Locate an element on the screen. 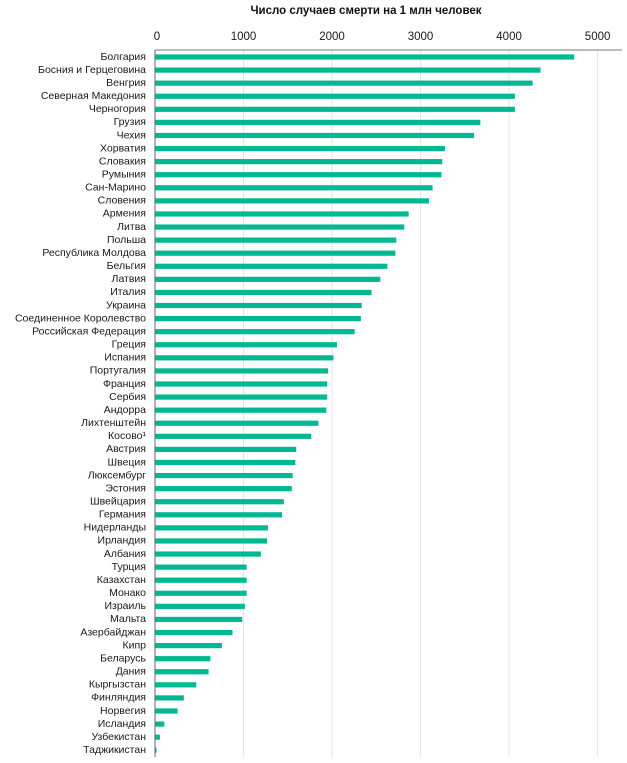 The height and width of the screenshot is (763, 627). category-label: Венгрия is located at coordinates (126, 83).